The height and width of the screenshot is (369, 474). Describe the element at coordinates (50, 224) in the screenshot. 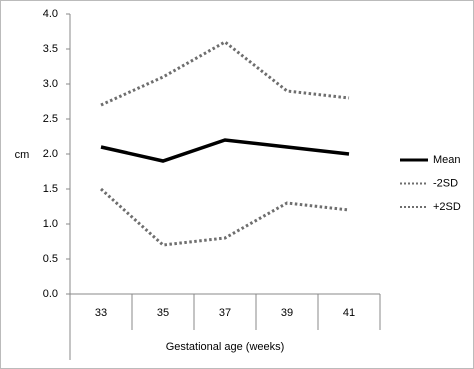

I see `y-tick-label: 1.0` at that location.